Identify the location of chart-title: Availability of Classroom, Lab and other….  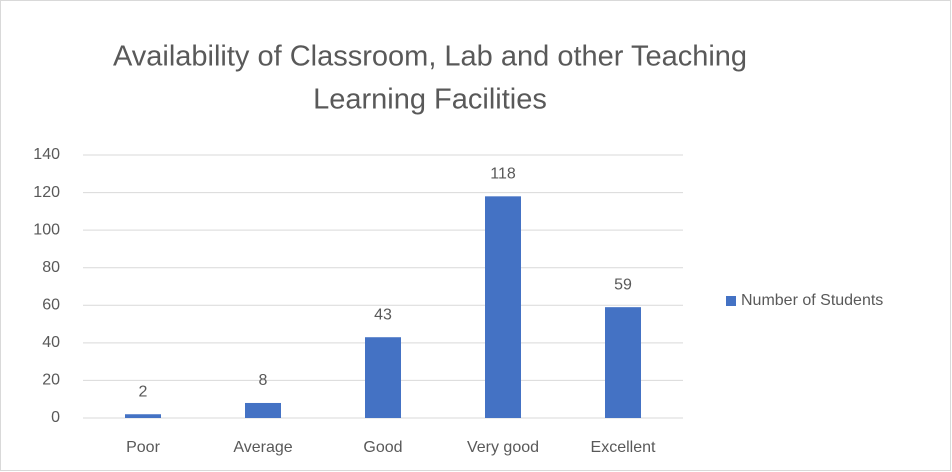
(430, 57).